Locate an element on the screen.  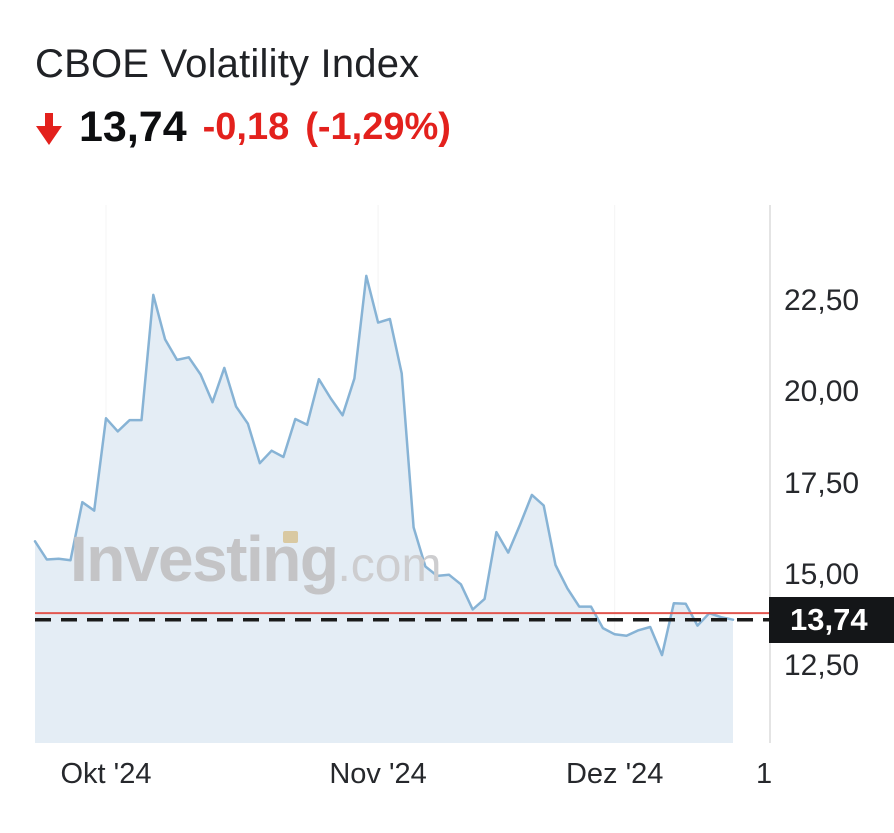
current-price-tag-label: 13,74 is located at coordinates (829, 619).